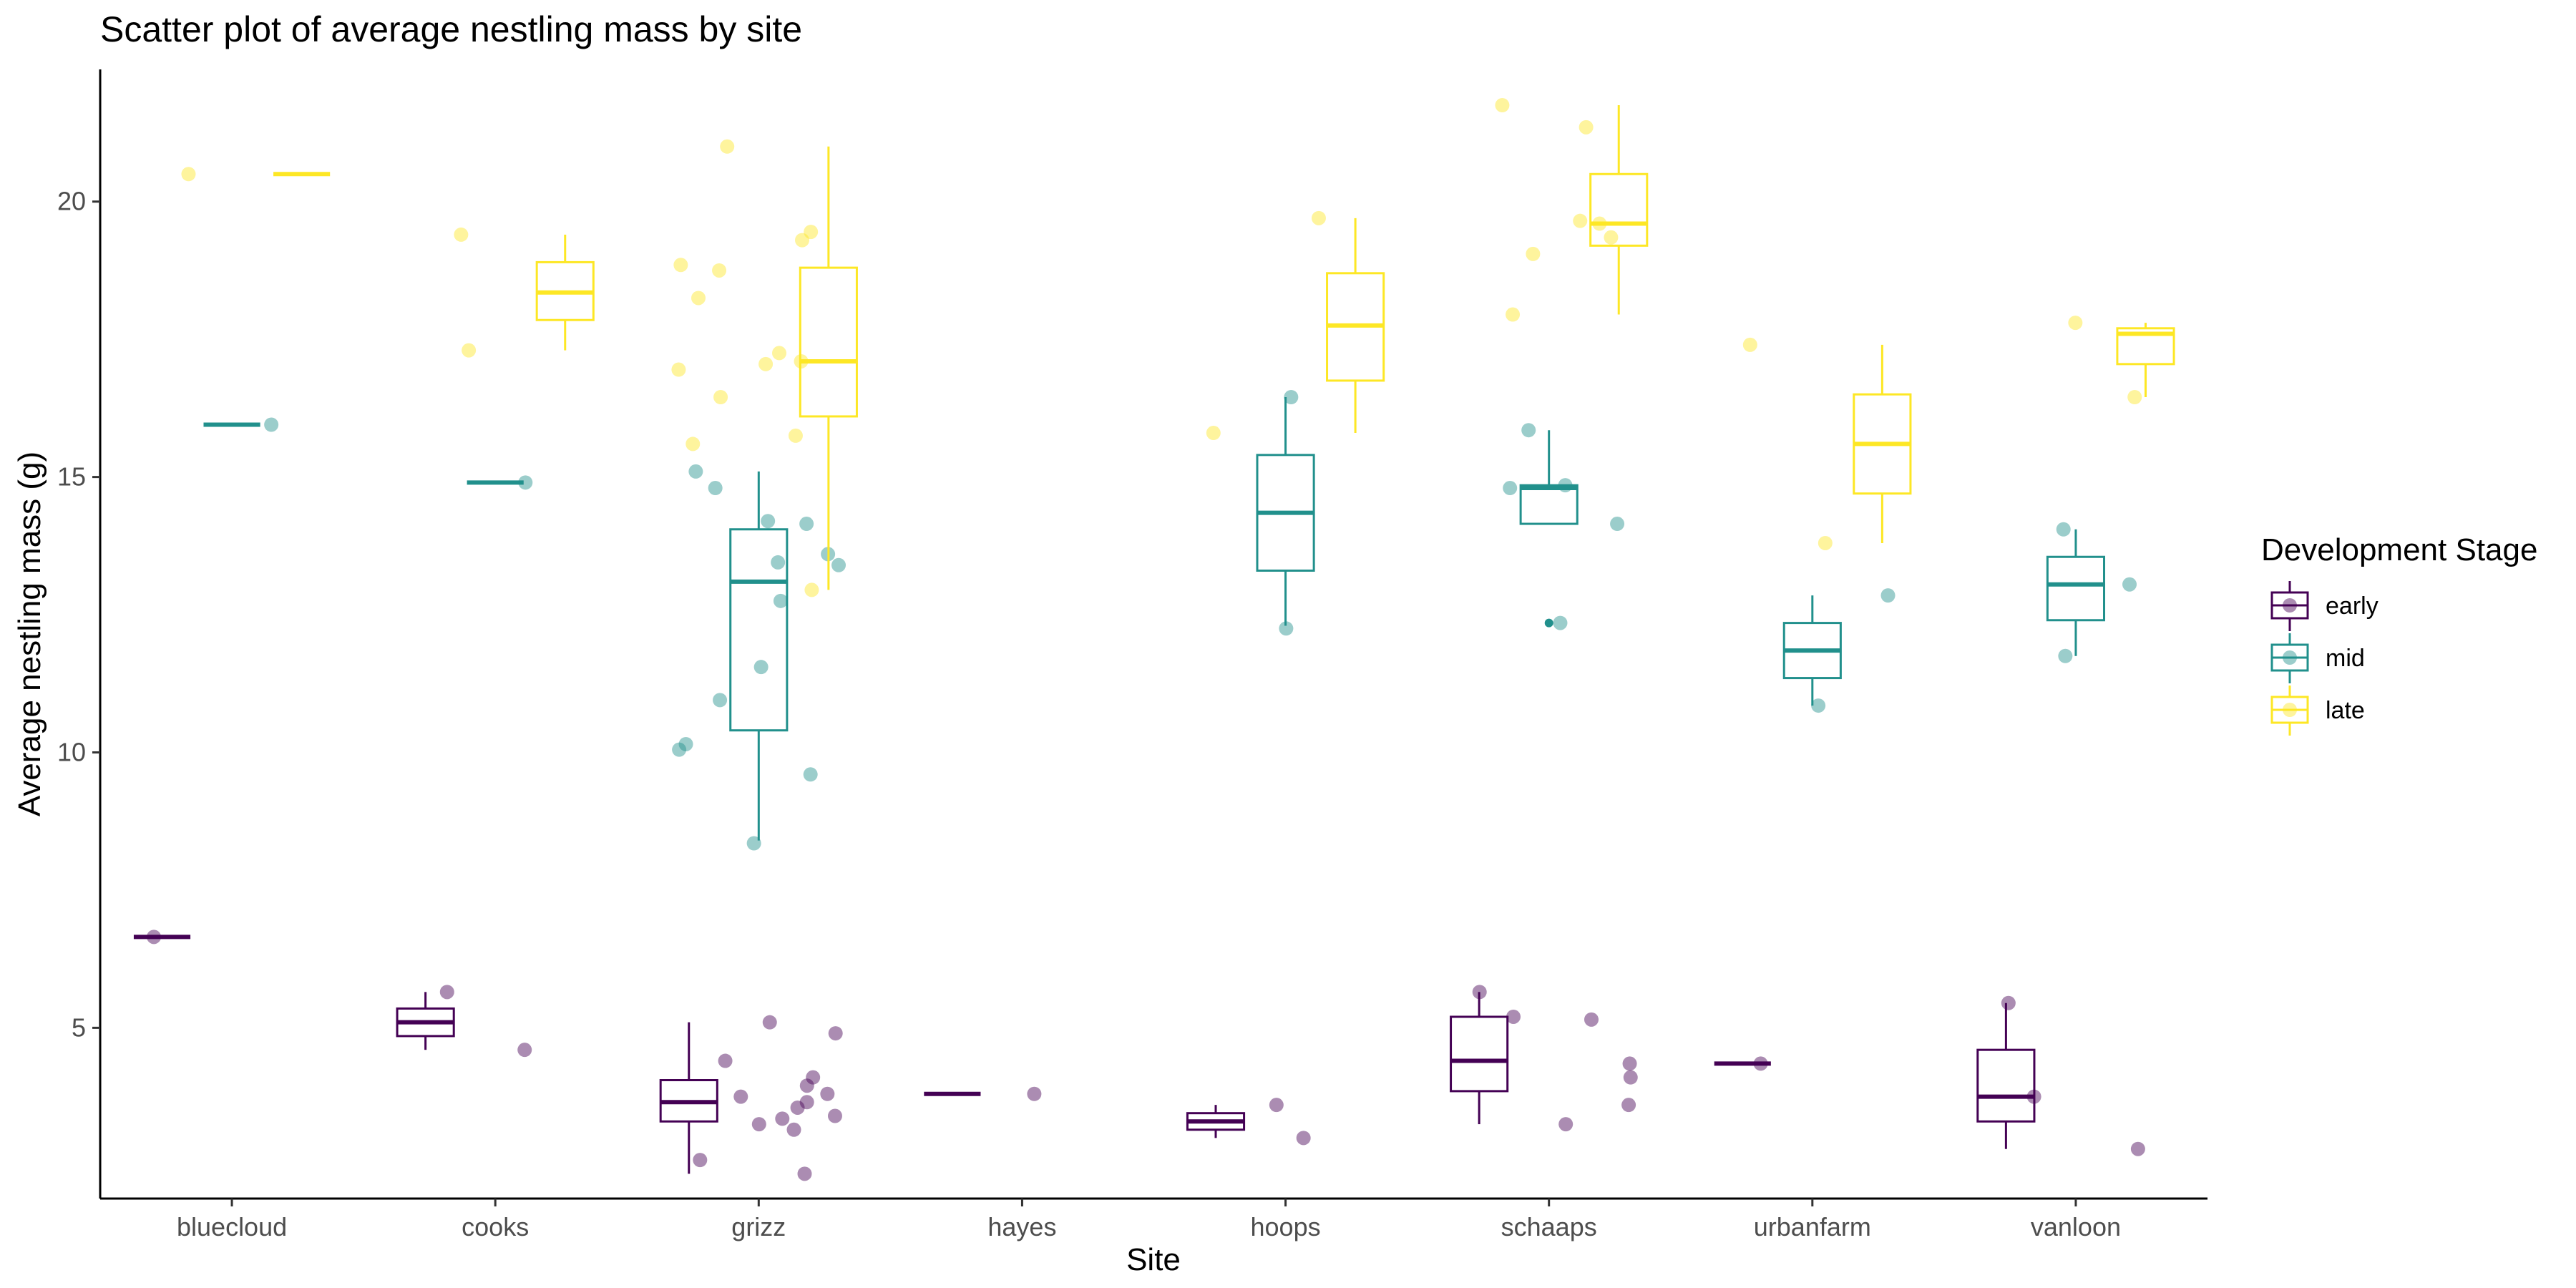 Image resolution: width=2576 pixels, height=1288 pixels. Describe the element at coordinates (758, 1226) in the screenshot. I see `x-tick-label-grizz: grizz` at that location.